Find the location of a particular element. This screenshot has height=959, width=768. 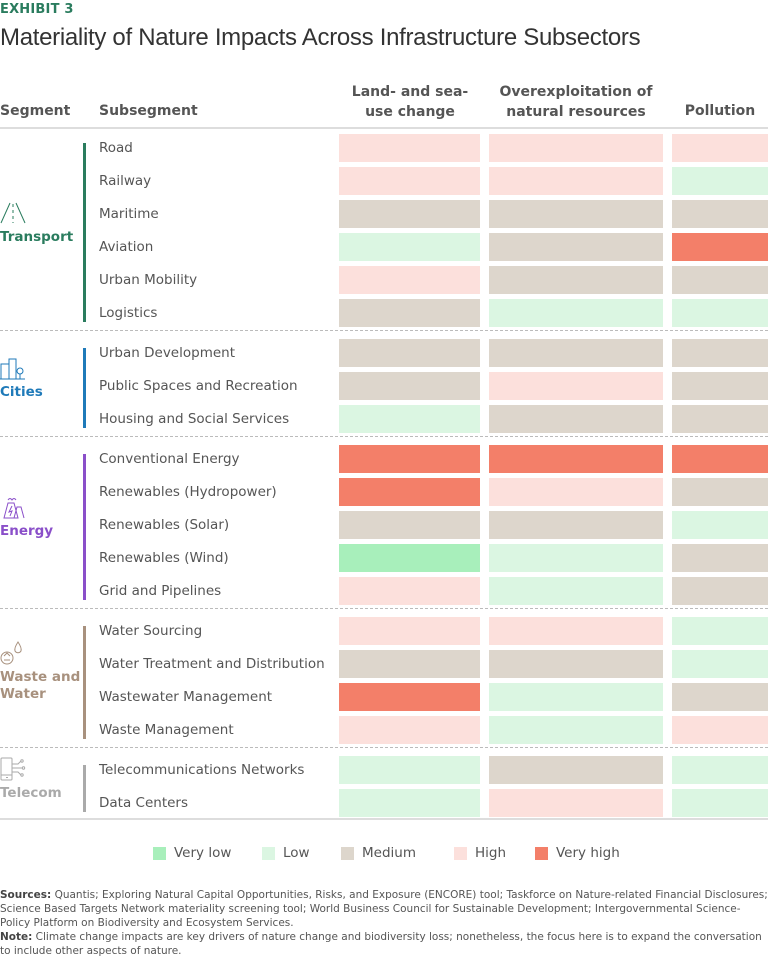

legend-item: Medium is located at coordinates (378, 853).